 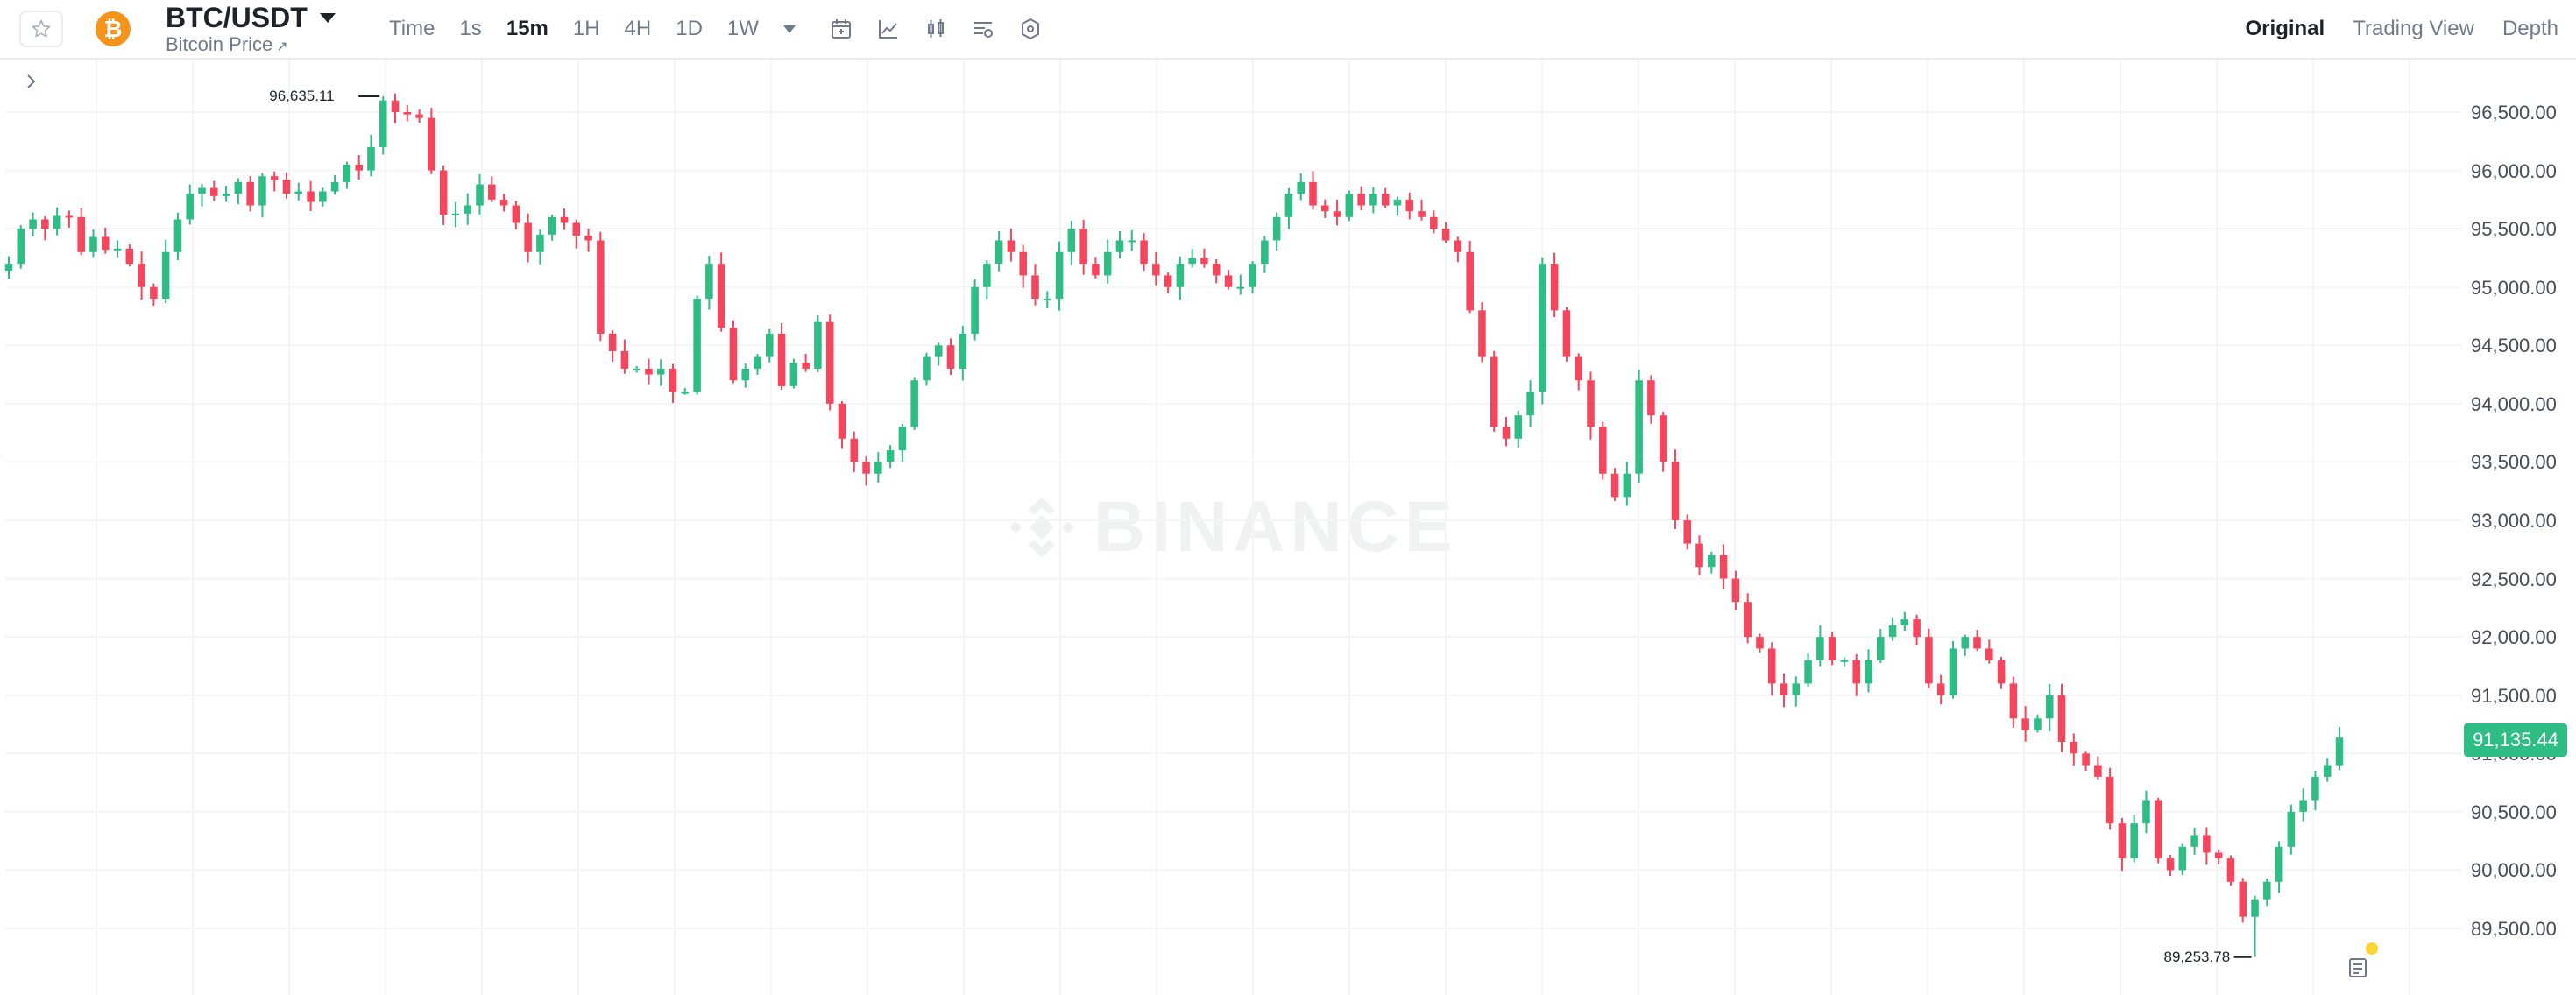 I want to click on interval-4h: 4H, so click(x=638, y=29).